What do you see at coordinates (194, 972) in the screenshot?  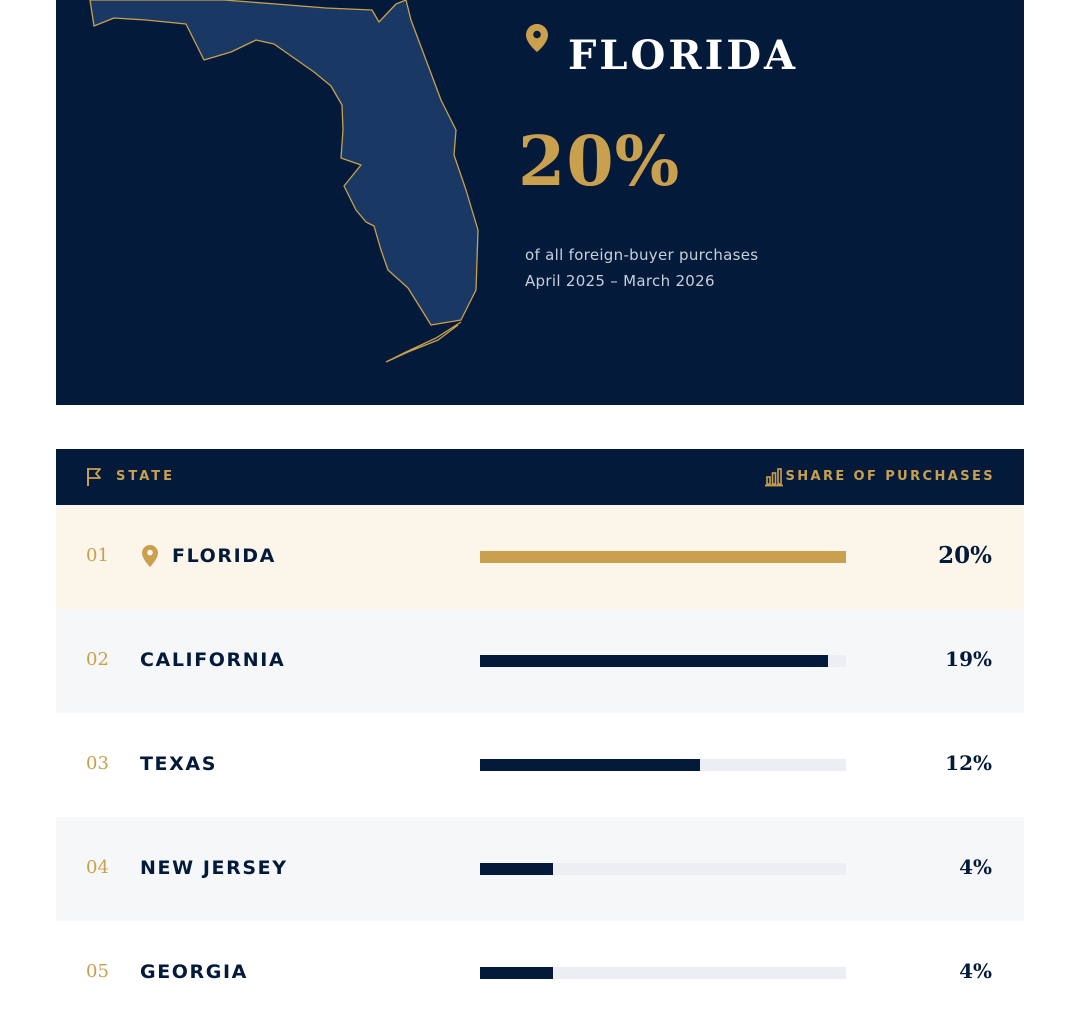 I see `state-name: GEORGIA` at bounding box center [194, 972].